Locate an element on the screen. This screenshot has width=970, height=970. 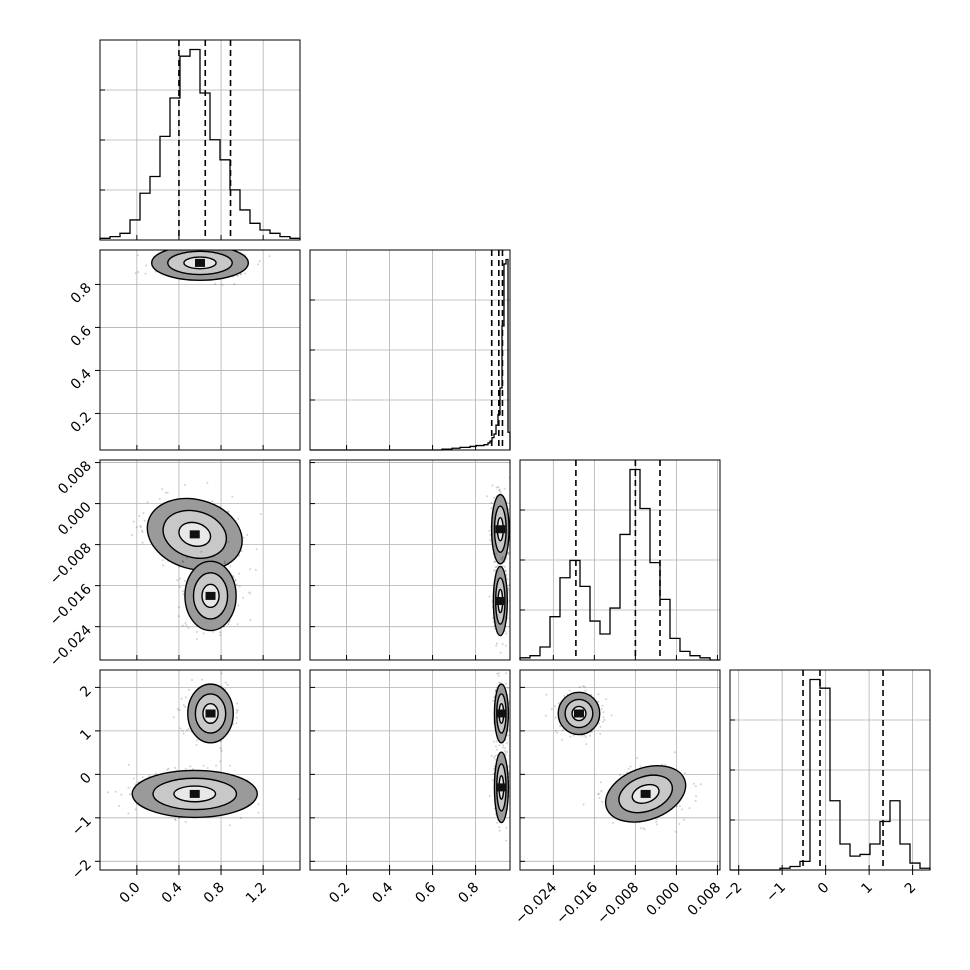
scatter-panel-0-3-points is located at coordinates (203, 749).